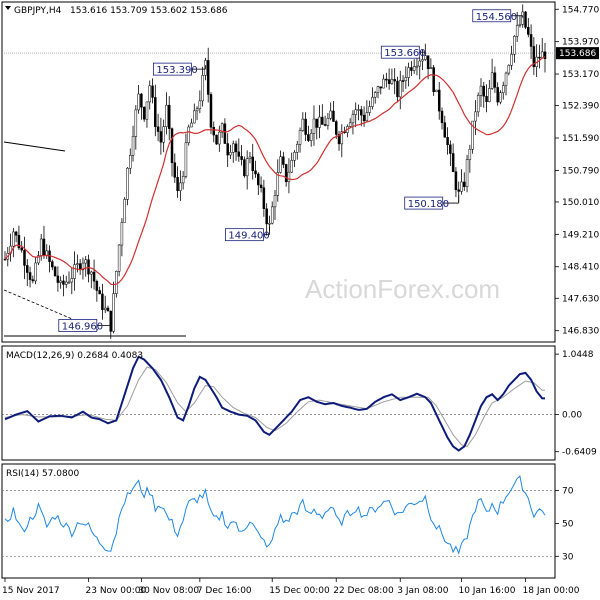 The height and width of the screenshot is (600, 600). What do you see at coordinates (244, 235) in the screenshot?
I see `annotation-box` at bounding box center [244, 235].